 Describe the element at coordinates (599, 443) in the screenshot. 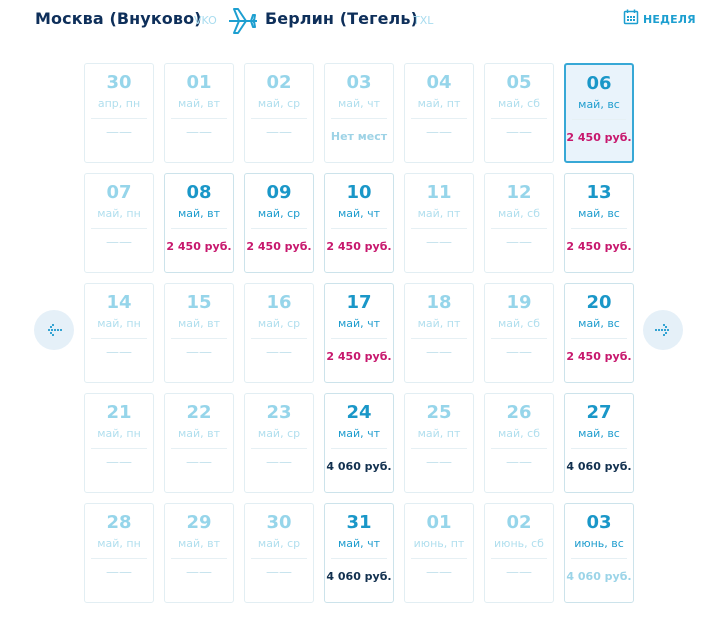

I see `date-cell: 27 май, вс 4 060 руб.` at that location.